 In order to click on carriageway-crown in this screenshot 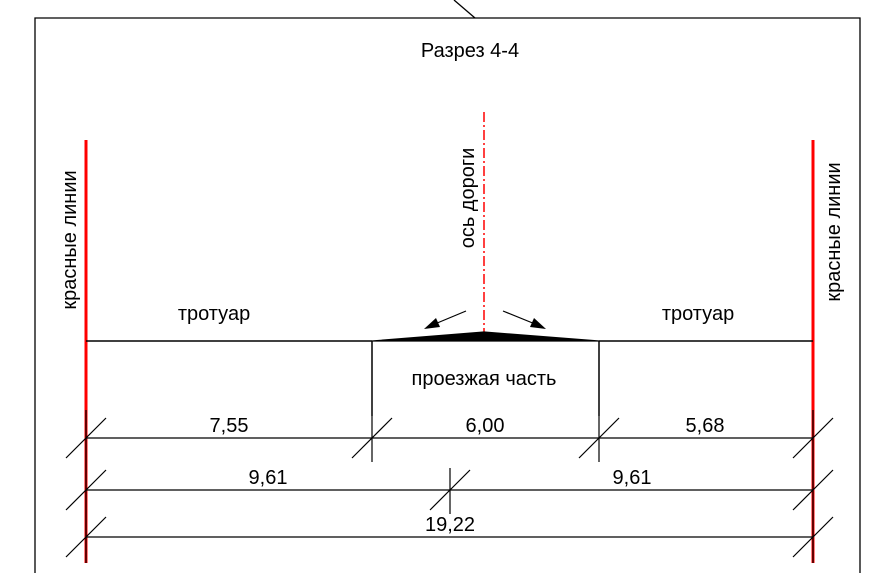, I will do `click(485, 336)`.